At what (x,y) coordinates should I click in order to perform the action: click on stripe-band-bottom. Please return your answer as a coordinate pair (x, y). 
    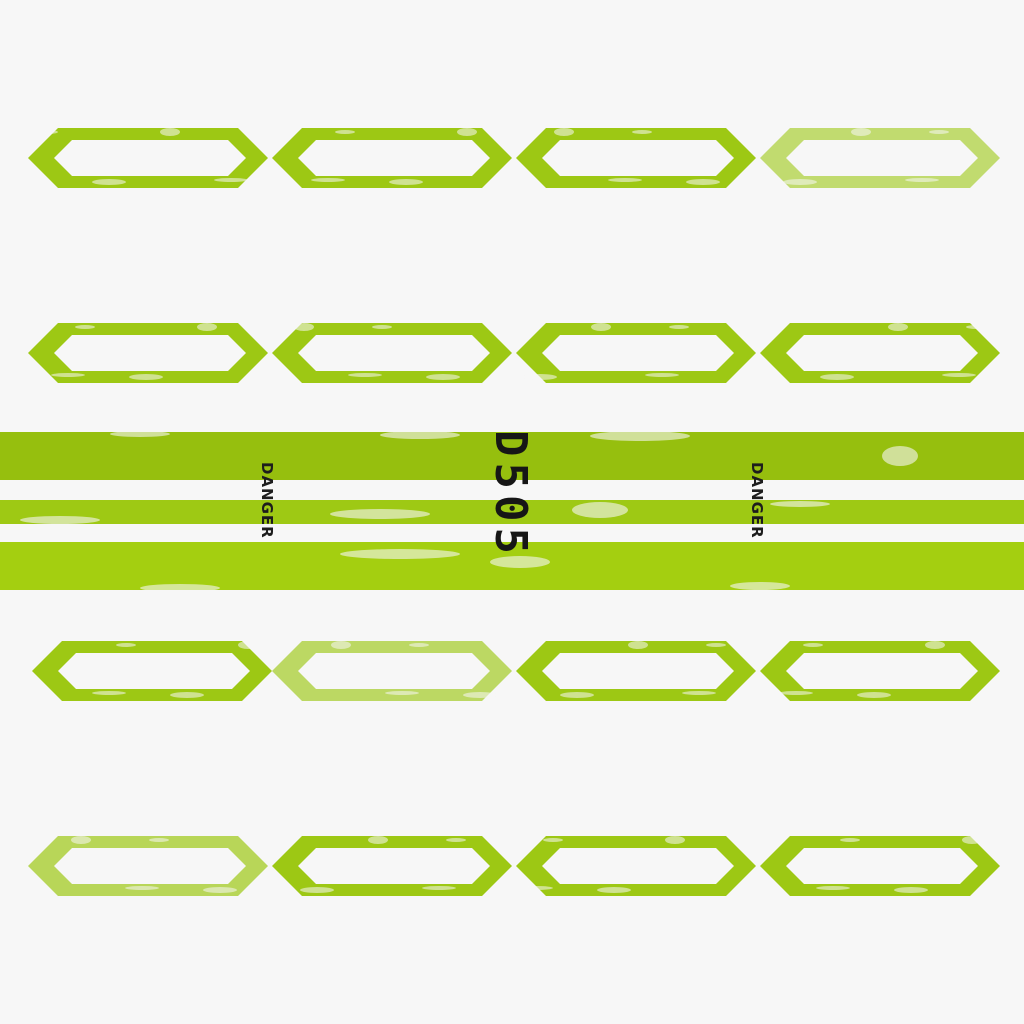
    Looking at the image, I should click on (512, 566).